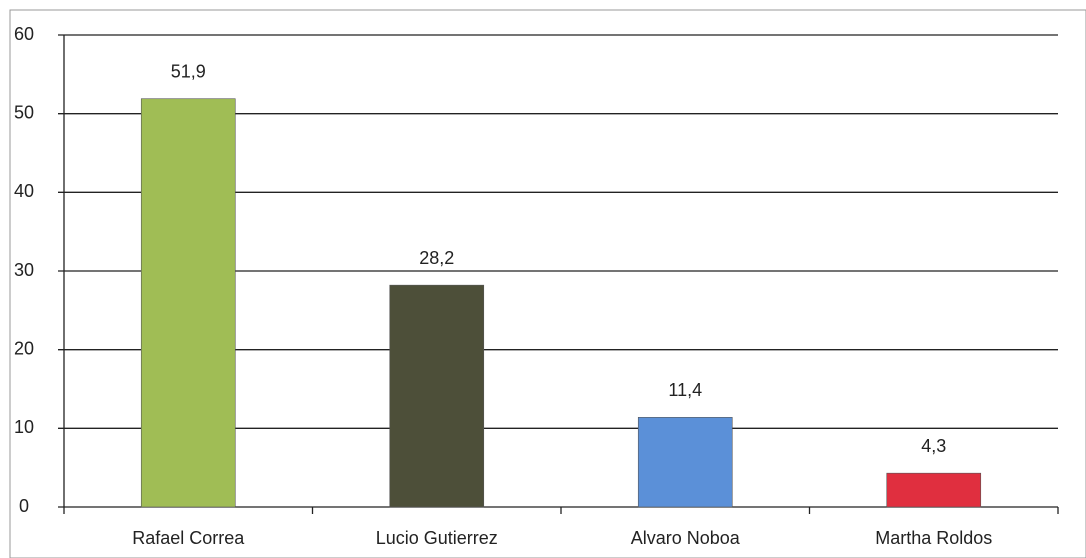  I want to click on y-tick-label: 60, so click(24, 34).